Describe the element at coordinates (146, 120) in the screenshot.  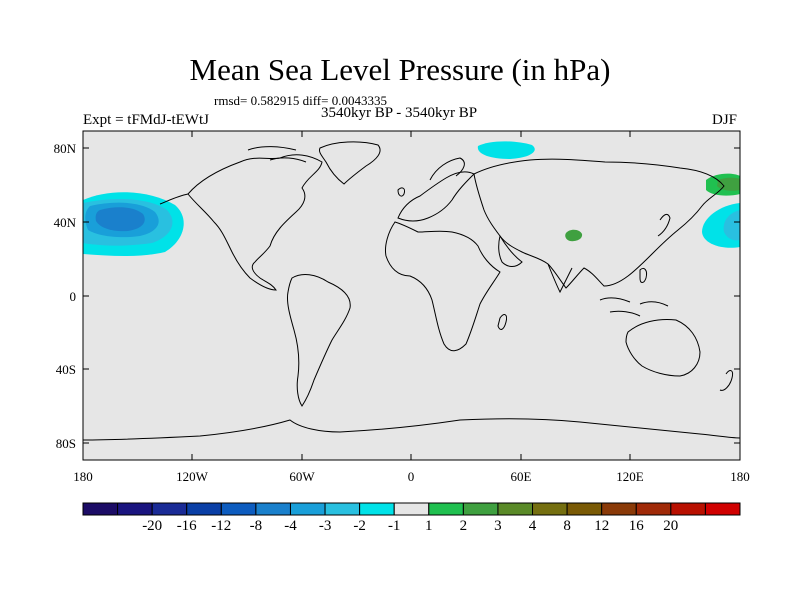
I see `experiment-label: Expt = tFMdJ-tEWtJ` at that location.